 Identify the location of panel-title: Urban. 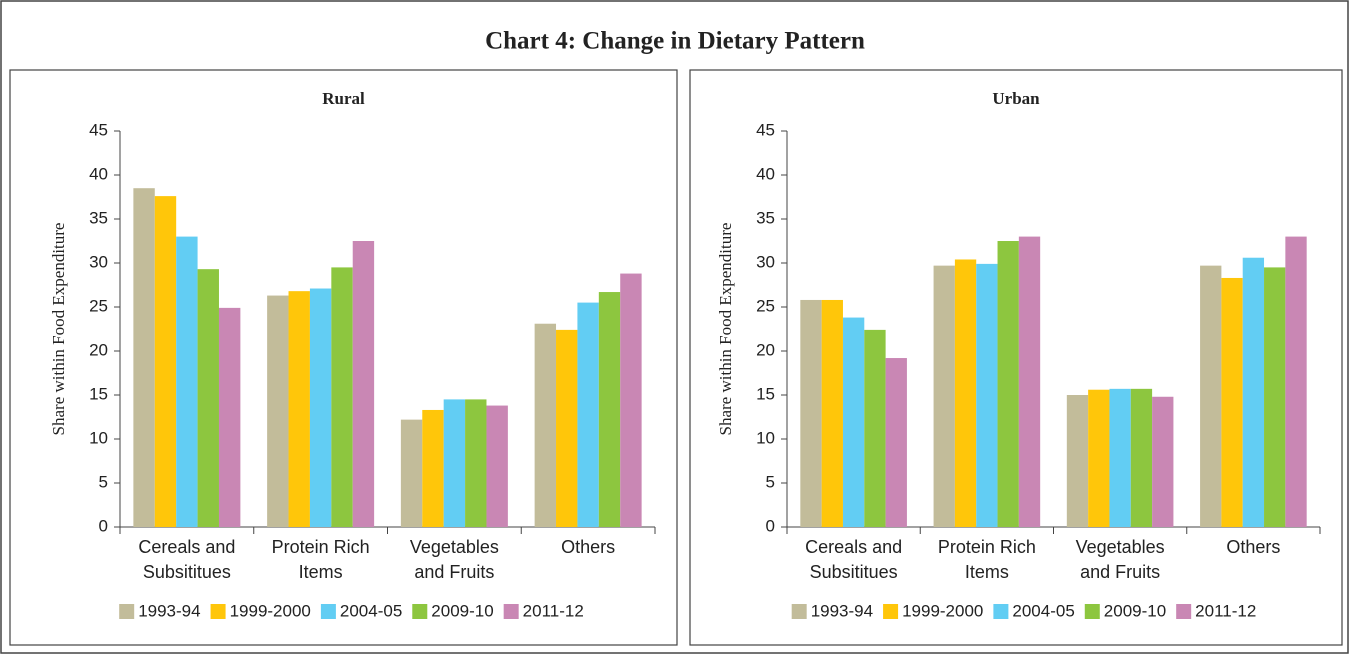
(1016, 98).